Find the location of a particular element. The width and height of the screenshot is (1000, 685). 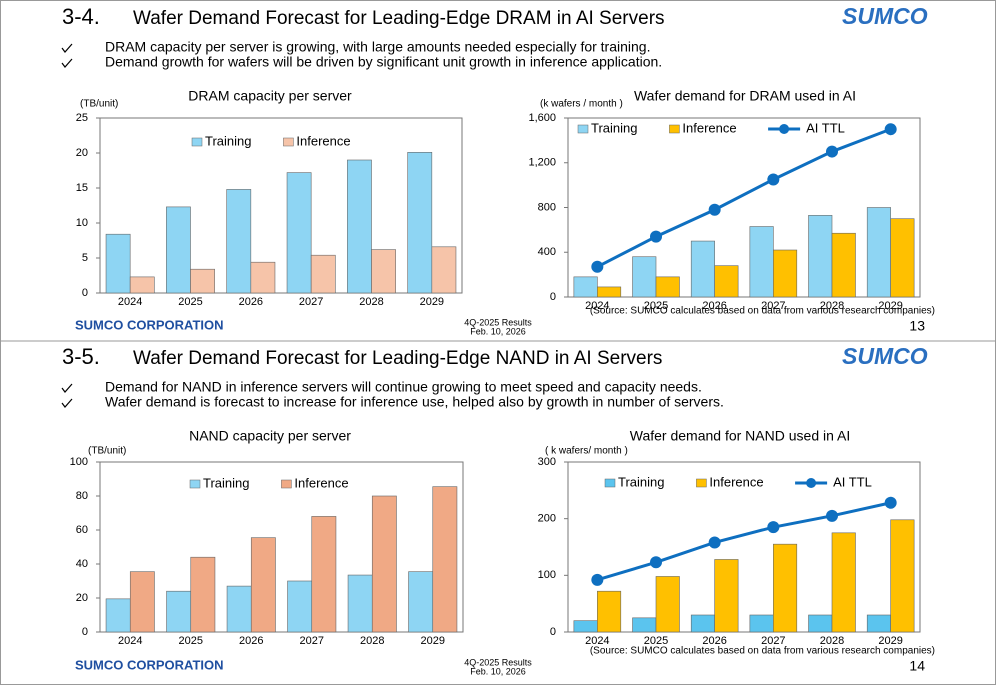

y-tick-label: 1,600 is located at coordinates (542, 118).